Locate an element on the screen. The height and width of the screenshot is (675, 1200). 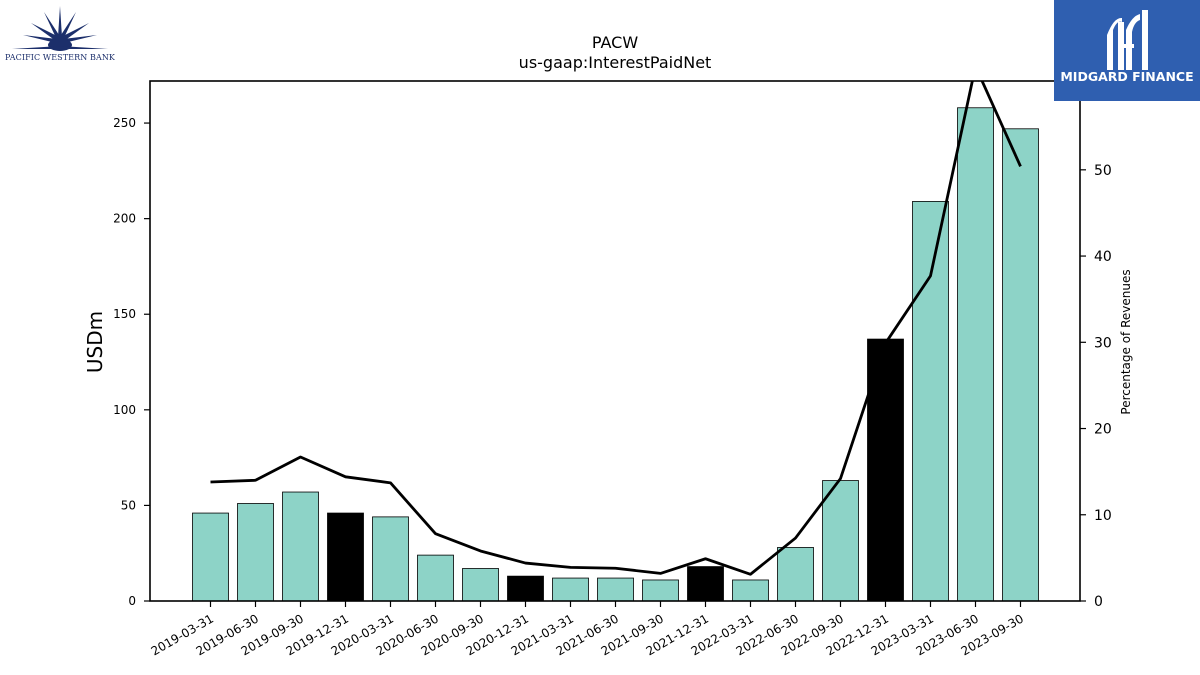
chart-subtitle: us-gaap:InterestPaidNet is located at coordinates (615, 62).